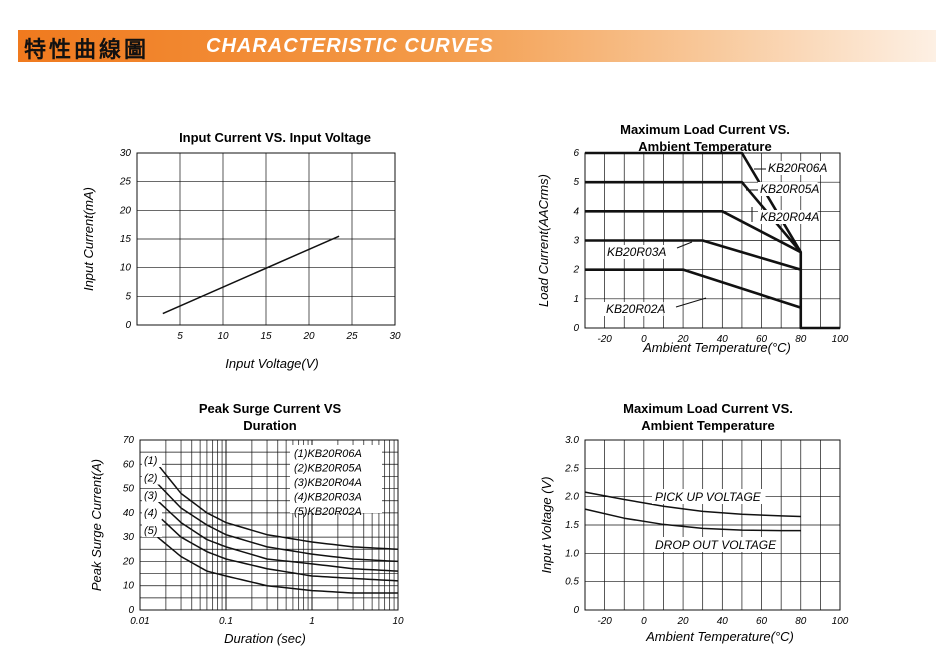 The width and height of the screenshot is (936, 662). What do you see at coordinates (789, 217) in the screenshot?
I see `series-label: KB20R04A` at bounding box center [789, 217].